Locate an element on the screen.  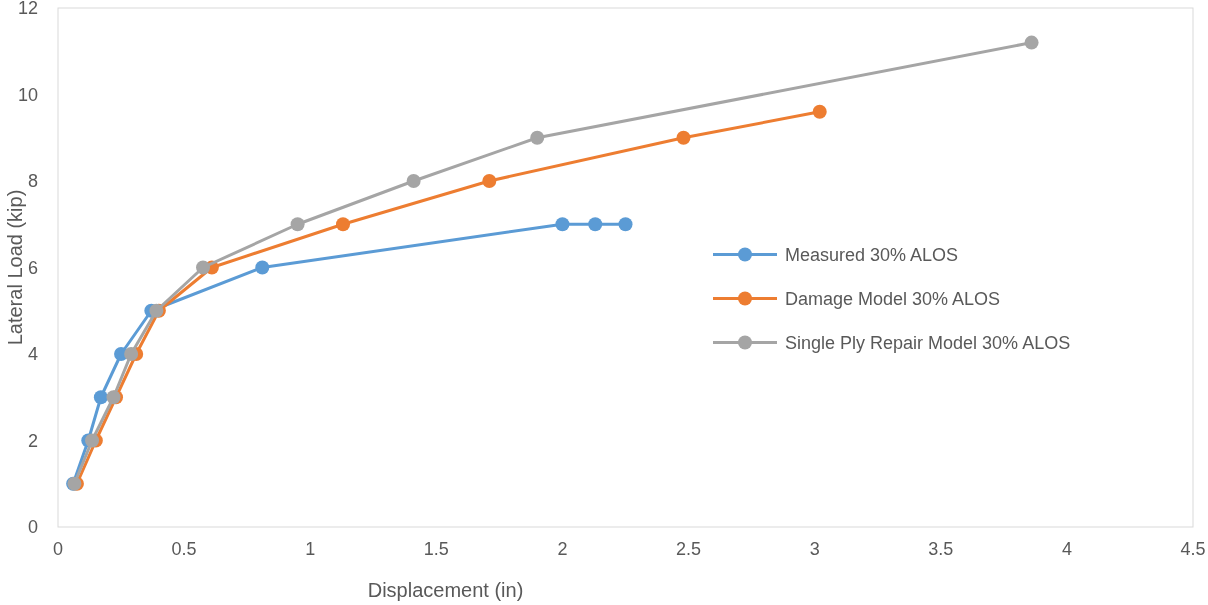
legend-label: Measured 30% ALOS is located at coordinates (872, 254).